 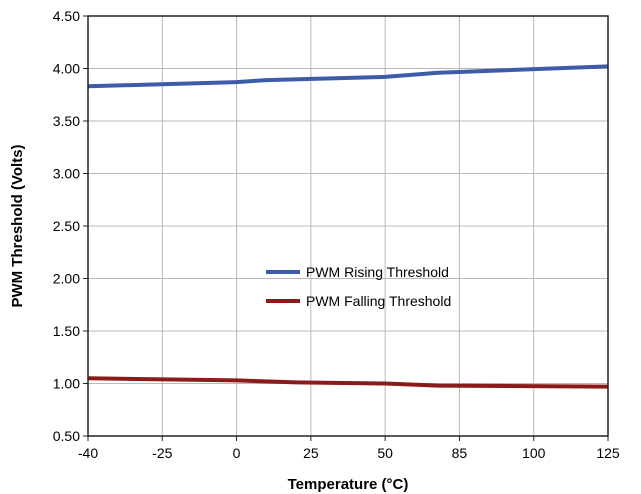 I want to click on y-tick-label: 3.00, so click(x=66, y=174).